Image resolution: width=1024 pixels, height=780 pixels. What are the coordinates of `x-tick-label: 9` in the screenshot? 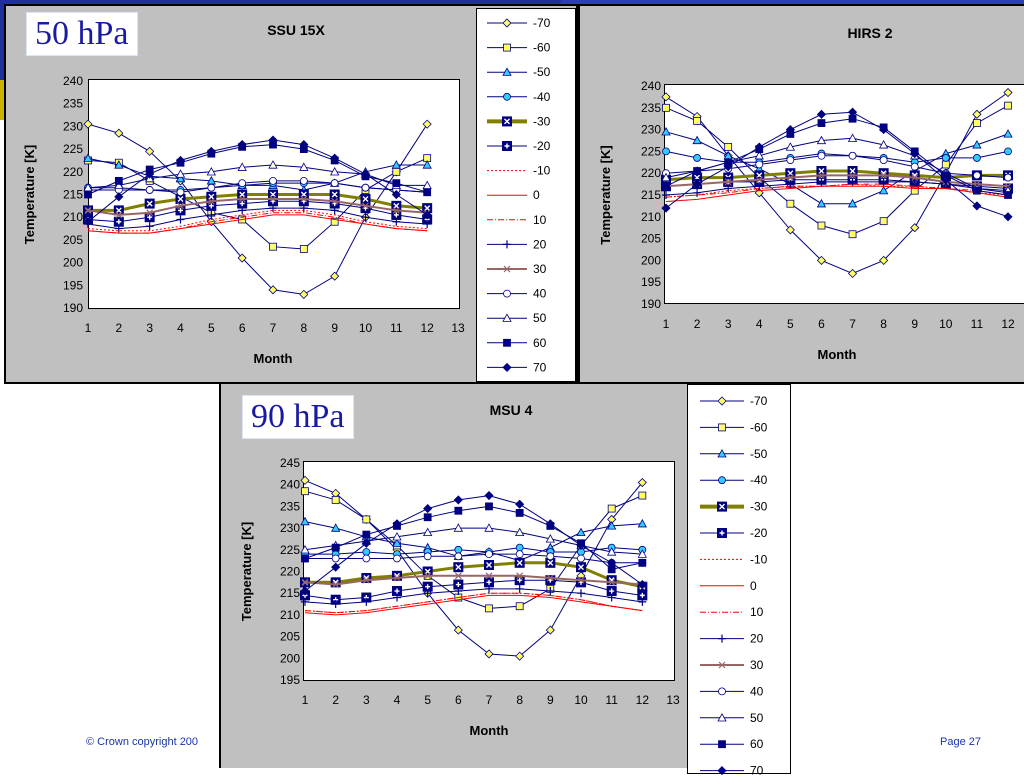 It's located at (550, 700).